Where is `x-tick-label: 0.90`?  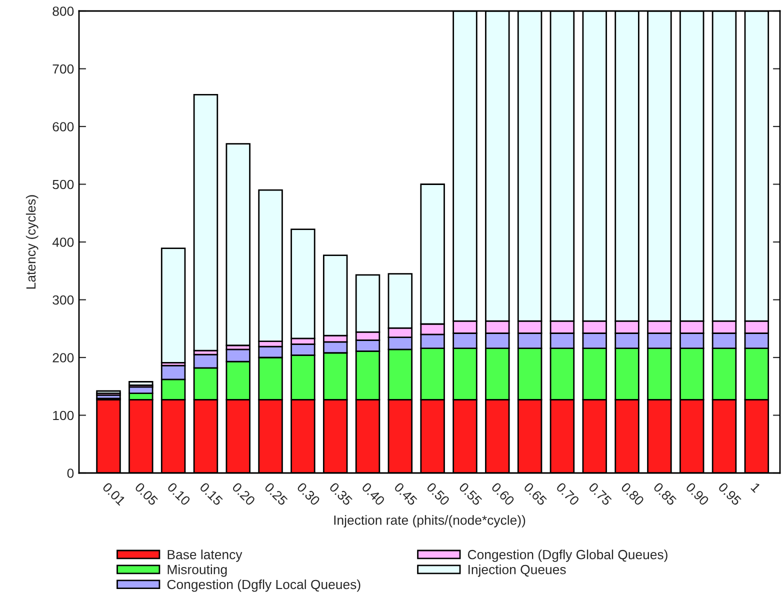 x-tick-label: 0.90 is located at coordinates (697, 494).